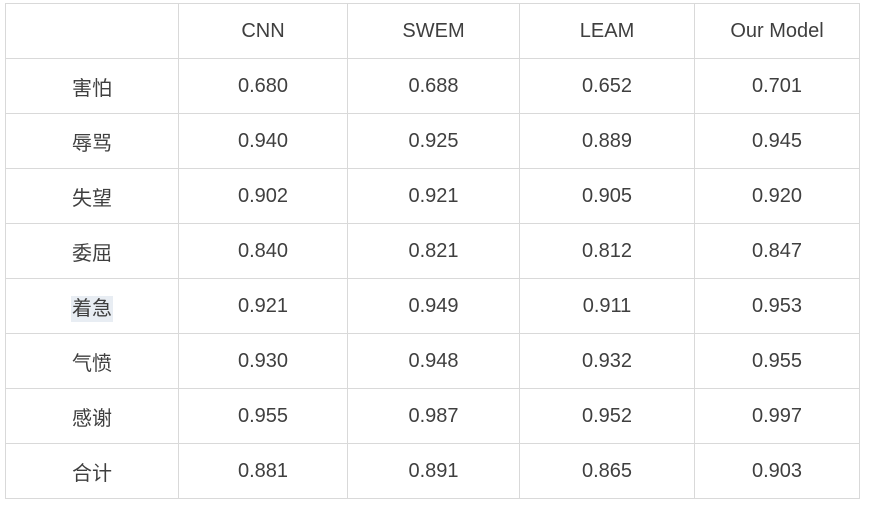  Describe the element at coordinates (607, 251) in the screenshot. I see `value-cell: 0.812` at that location.